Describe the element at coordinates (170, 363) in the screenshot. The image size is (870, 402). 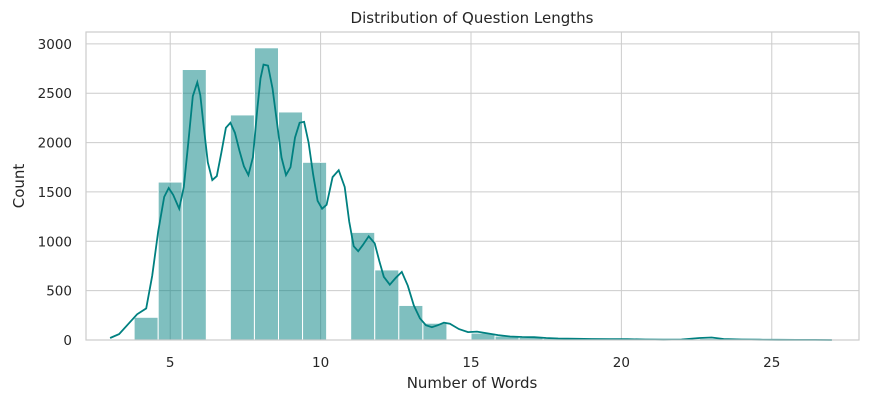
I see `x-tick-label: 5` at that location.